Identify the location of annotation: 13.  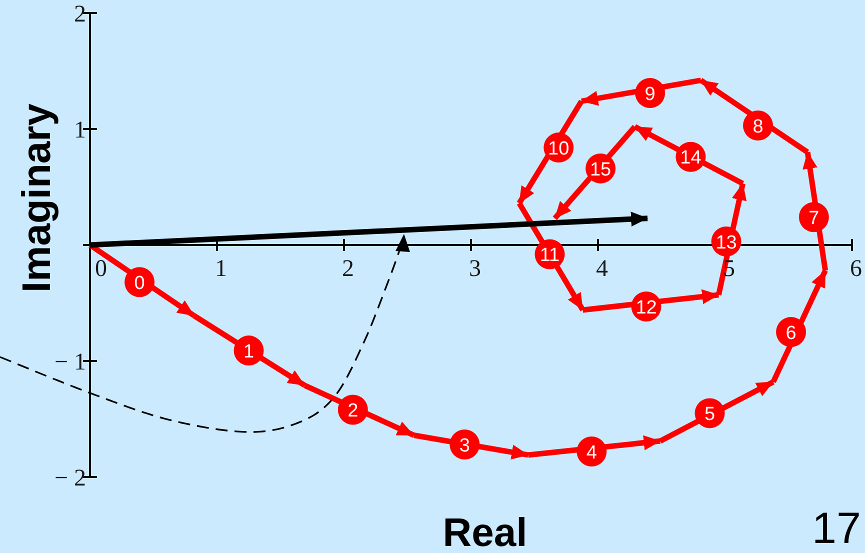
(726, 243).